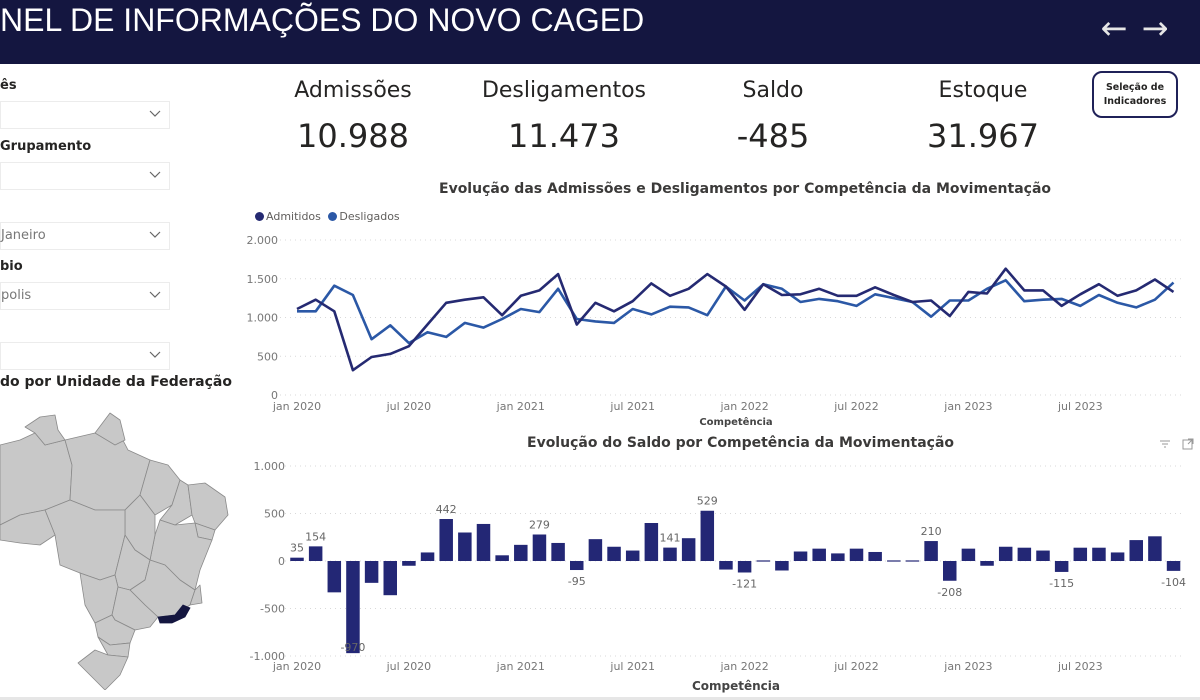  What do you see at coordinates (293, 216) in the screenshot?
I see `legend-label: Admitidos` at bounding box center [293, 216].